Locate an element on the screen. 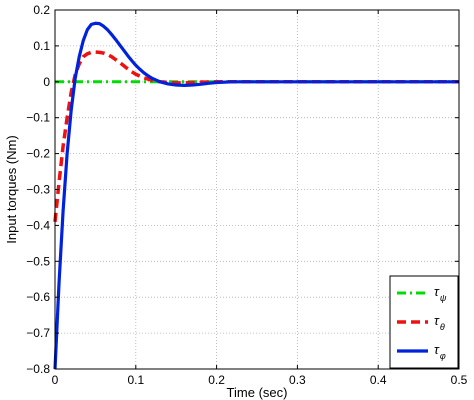 The width and height of the screenshot is (474, 400). y-axis-label: Input torques (Nm) is located at coordinates (11, 189).